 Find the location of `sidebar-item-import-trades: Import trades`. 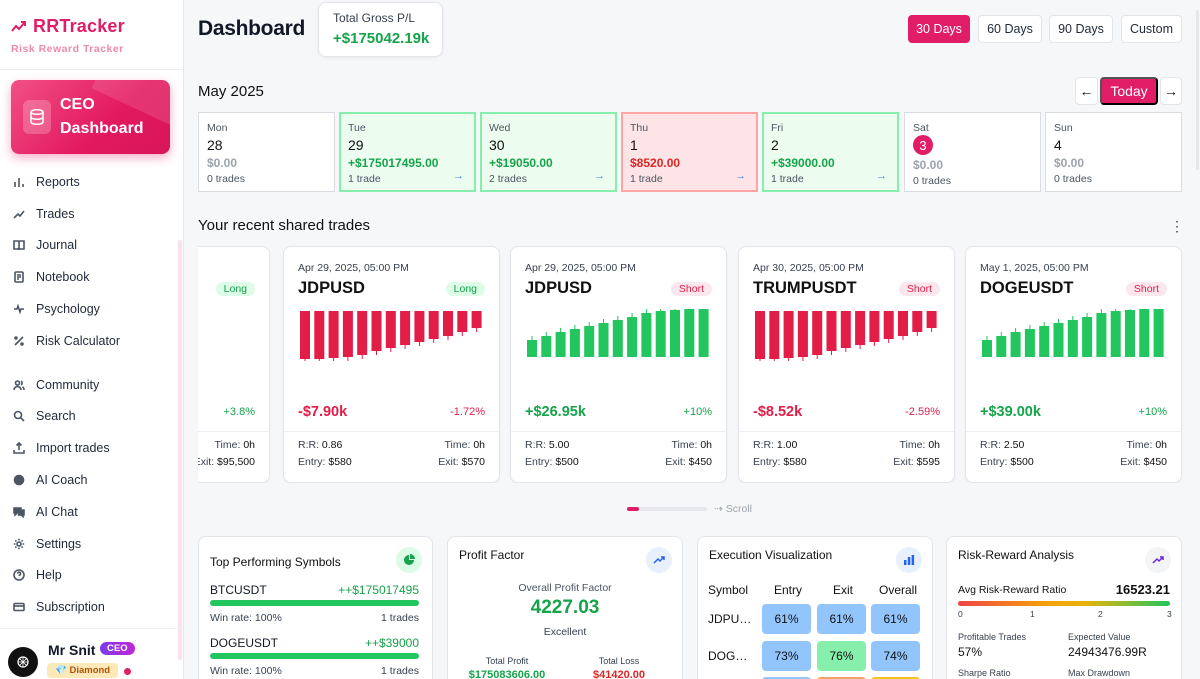

sidebar-item-import-trades: Import trades is located at coordinates (89, 448).